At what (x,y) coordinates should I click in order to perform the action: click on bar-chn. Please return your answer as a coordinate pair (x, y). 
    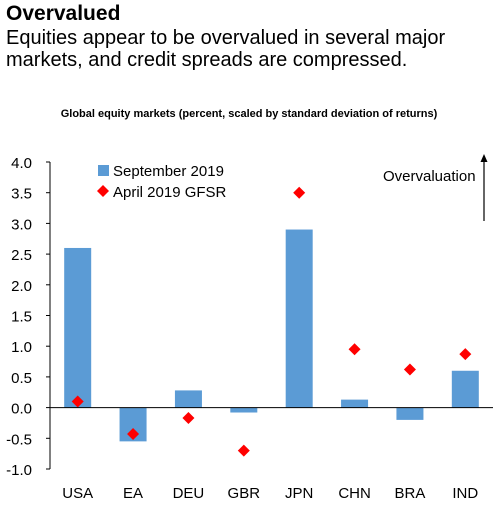
    Looking at the image, I should click on (355, 403).